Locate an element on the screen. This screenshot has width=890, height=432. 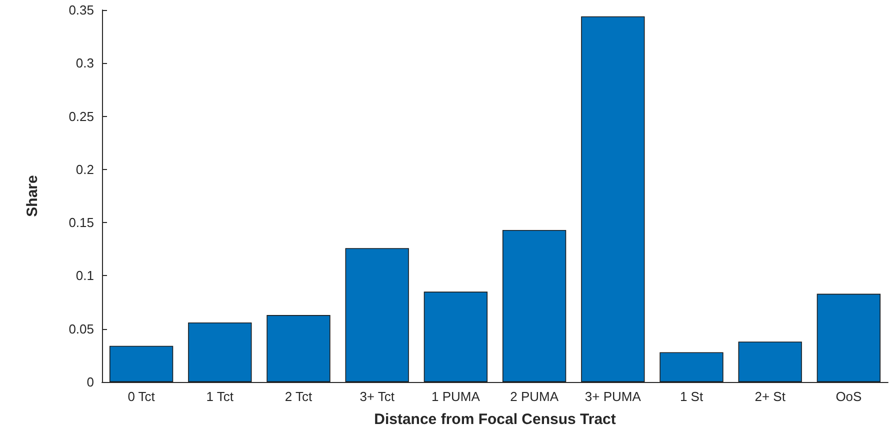
x-tick-label: 1 St is located at coordinates (692, 396).